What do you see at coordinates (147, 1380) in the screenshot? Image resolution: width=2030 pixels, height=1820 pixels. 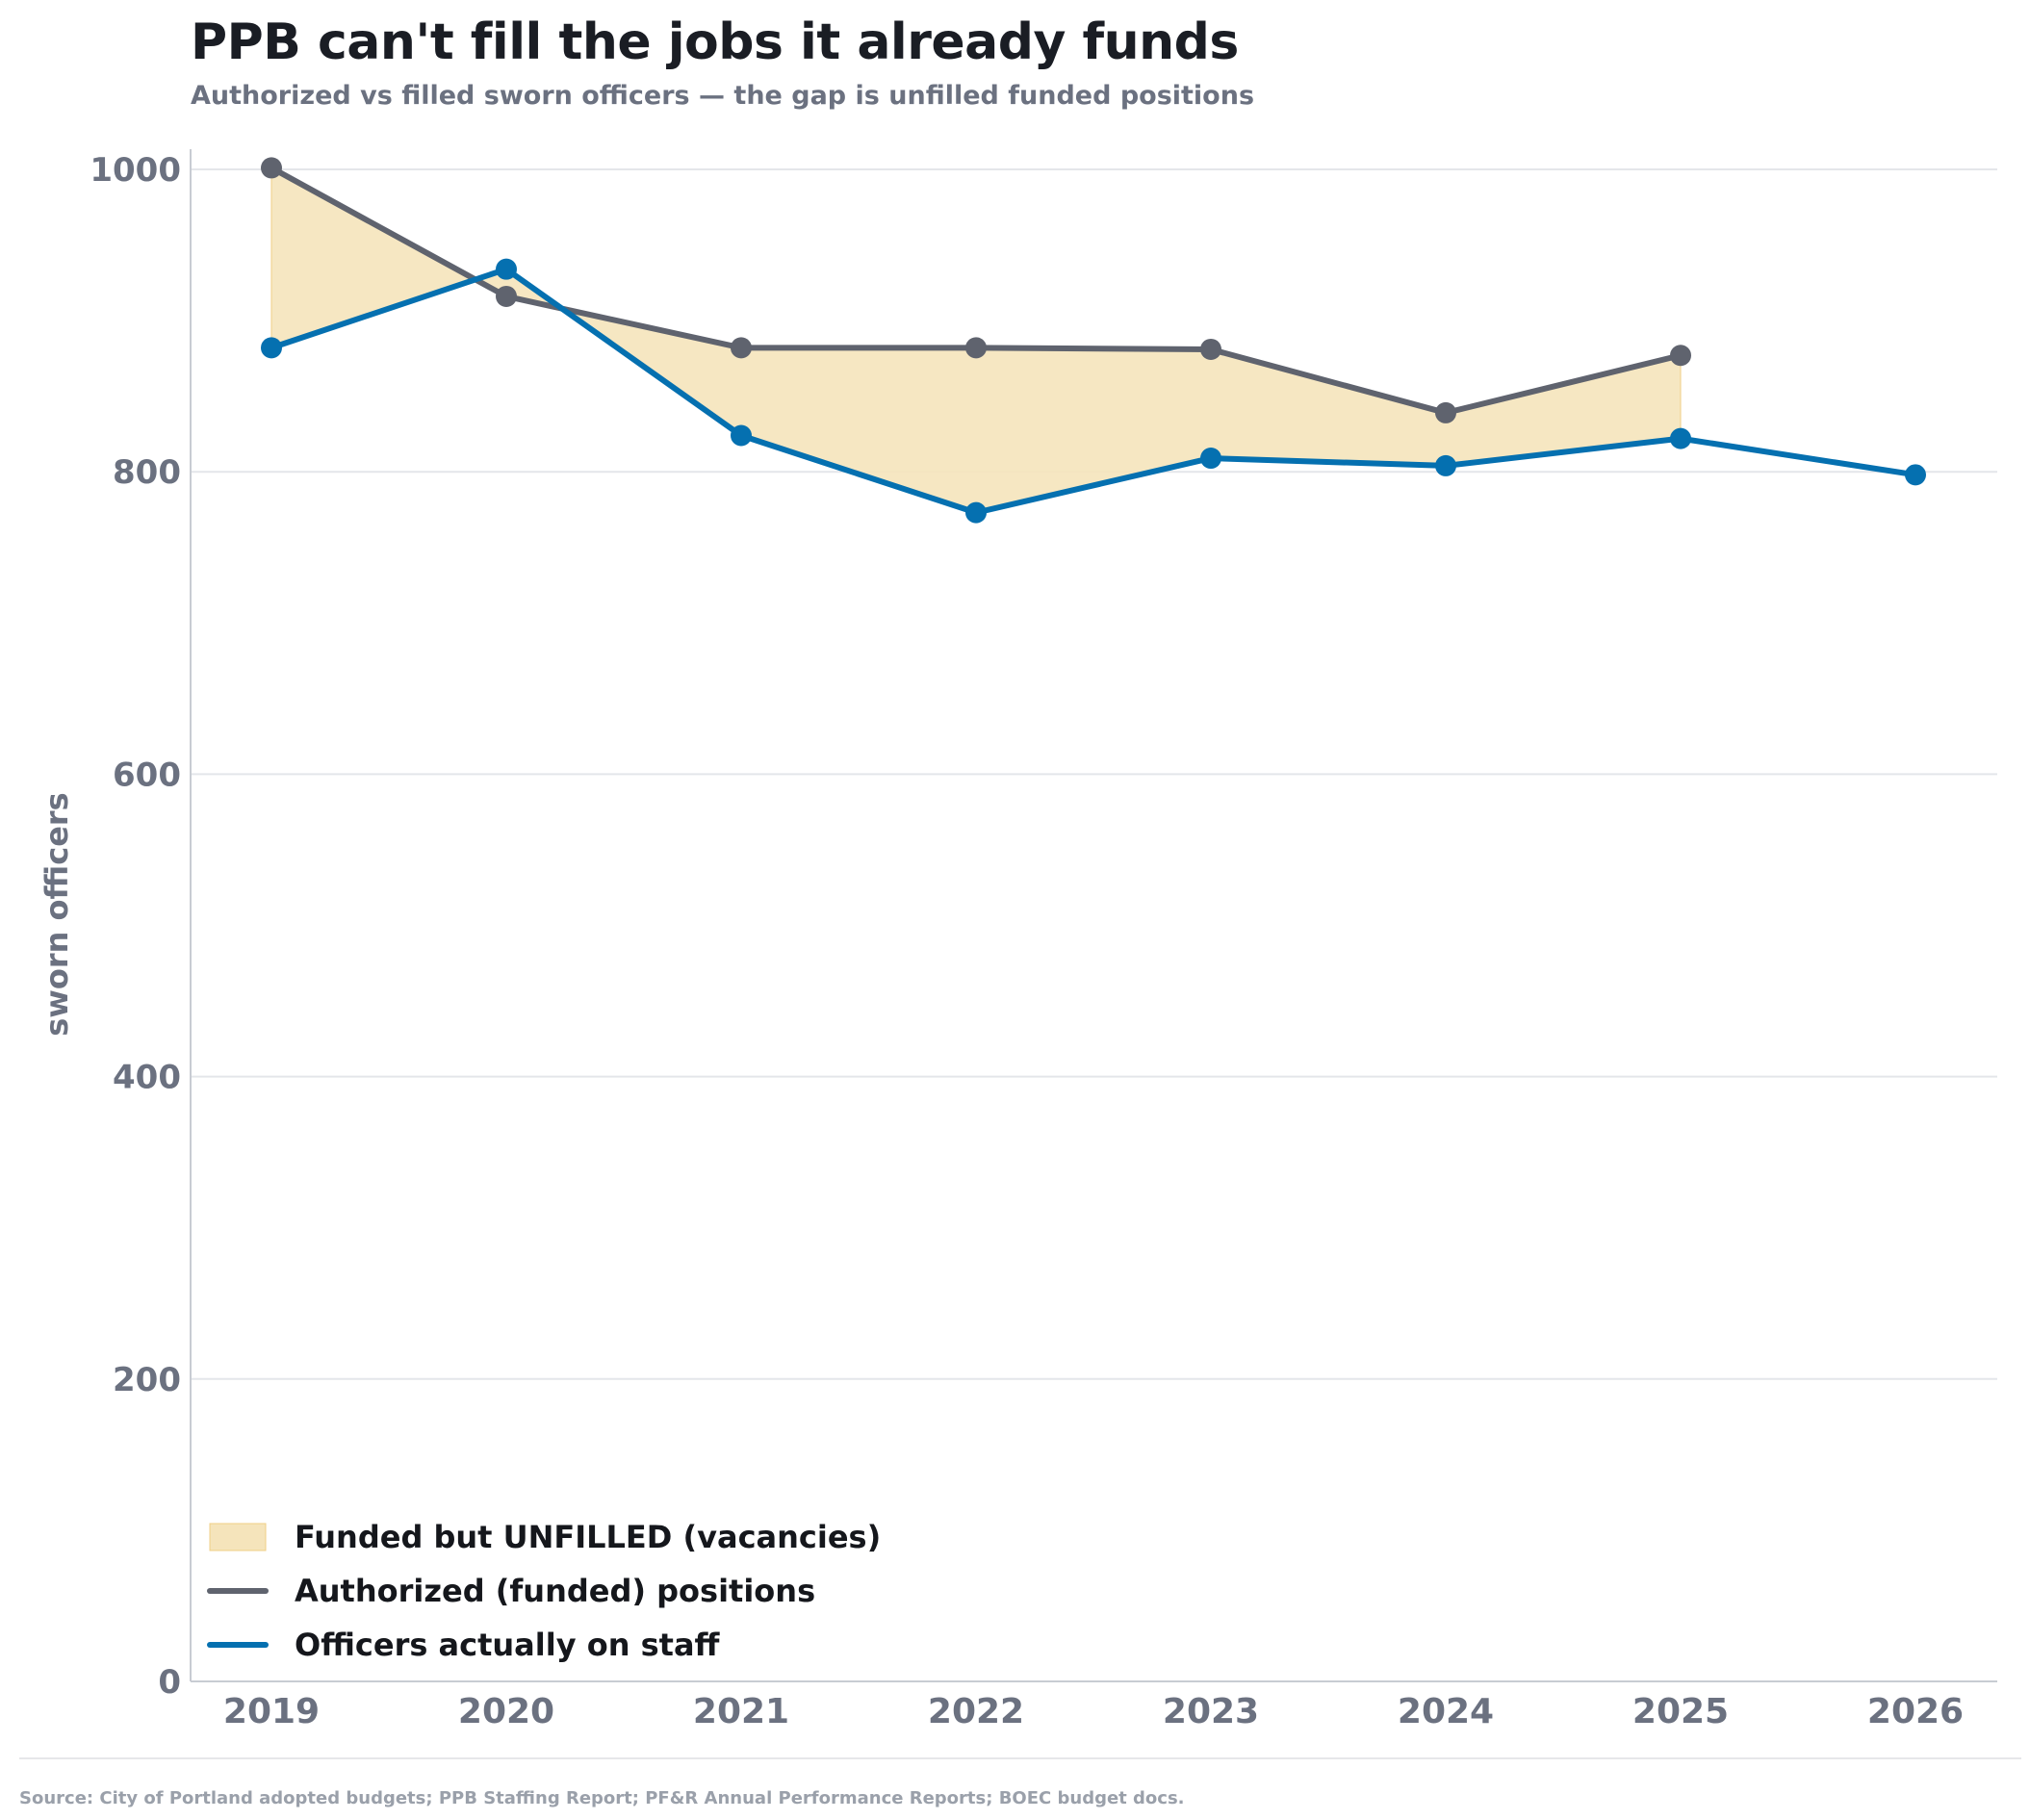 I see `y-tick-label-200: 200` at bounding box center [147, 1380].